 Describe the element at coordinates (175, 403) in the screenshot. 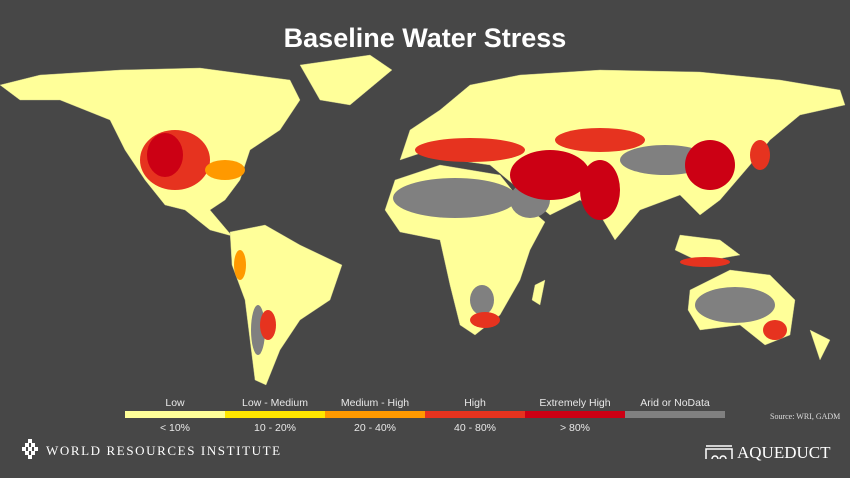

I see `legend-label: Low` at that location.